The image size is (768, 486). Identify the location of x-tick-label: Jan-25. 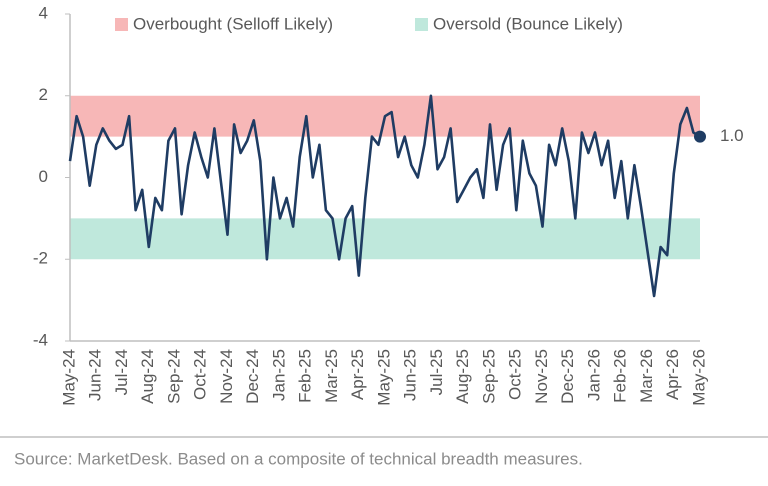
(278, 375).